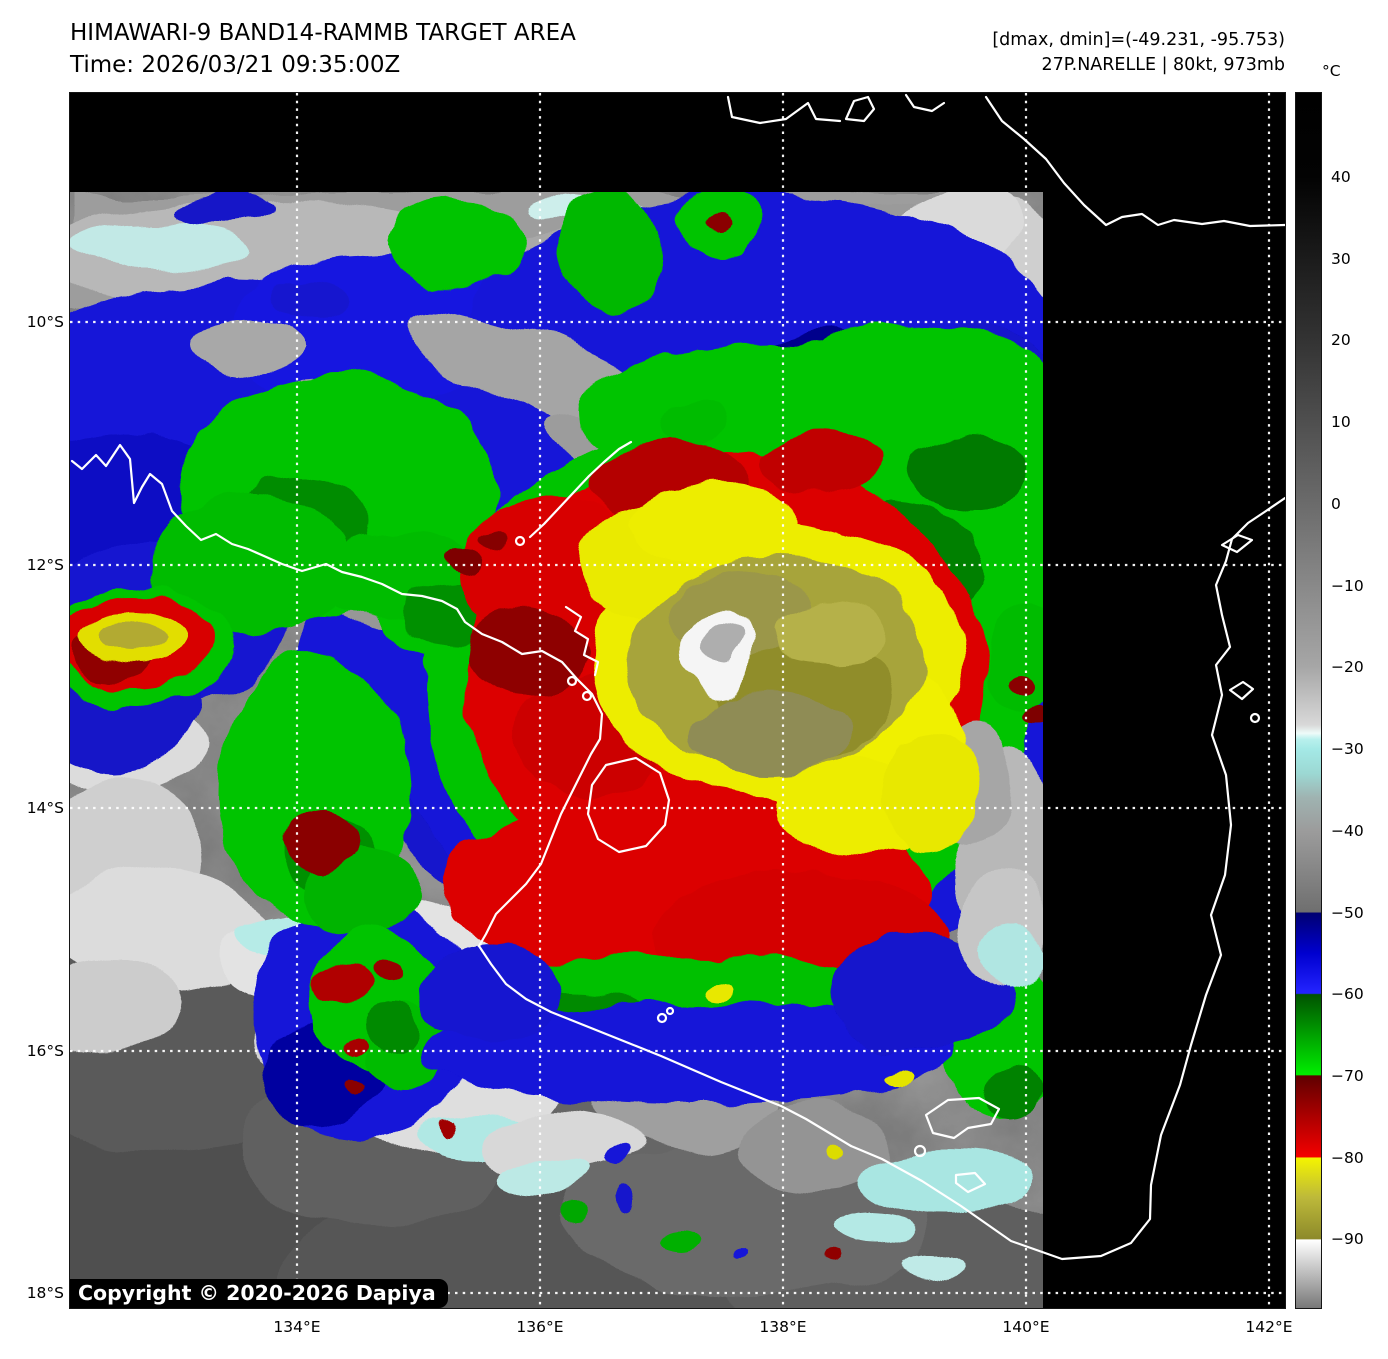  What do you see at coordinates (323, 33) in the screenshot?
I see `page-title: HIMAWARI-9 BAND14-RAMMB TARGET AREA` at bounding box center [323, 33].